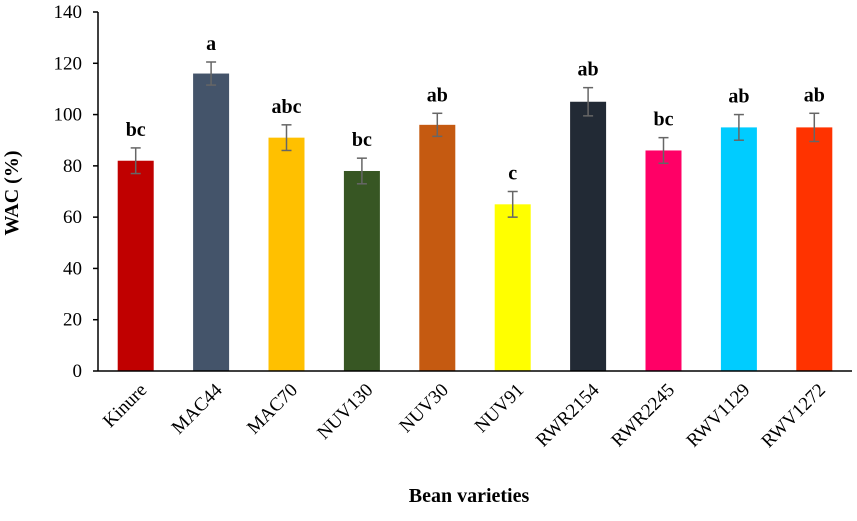  Describe the element at coordinates (512, 287) in the screenshot. I see `bar-nuv91` at that location.